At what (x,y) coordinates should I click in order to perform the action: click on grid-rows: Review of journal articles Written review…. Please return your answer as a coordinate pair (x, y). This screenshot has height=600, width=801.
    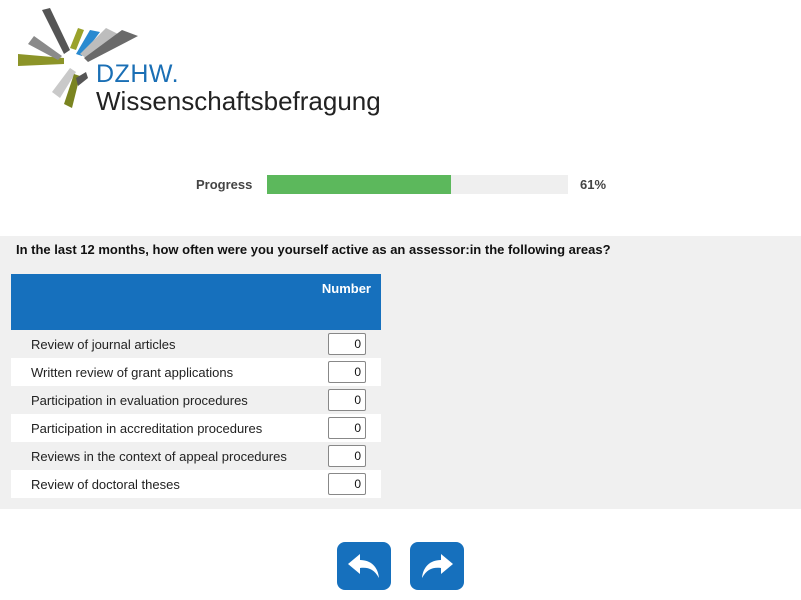
    Looking at the image, I should click on (196, 414).